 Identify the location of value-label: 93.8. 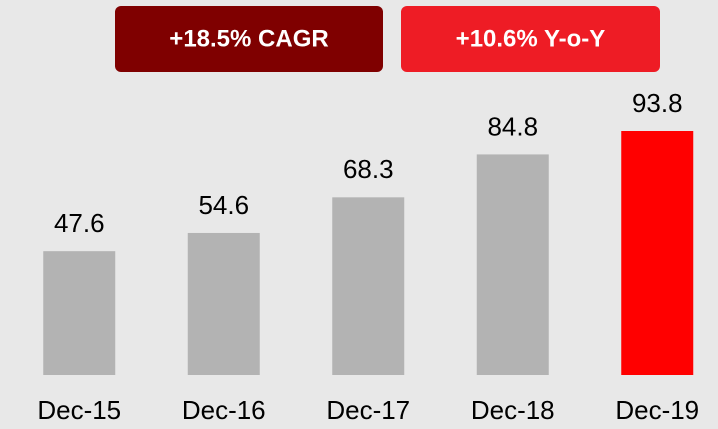
(657, 103).